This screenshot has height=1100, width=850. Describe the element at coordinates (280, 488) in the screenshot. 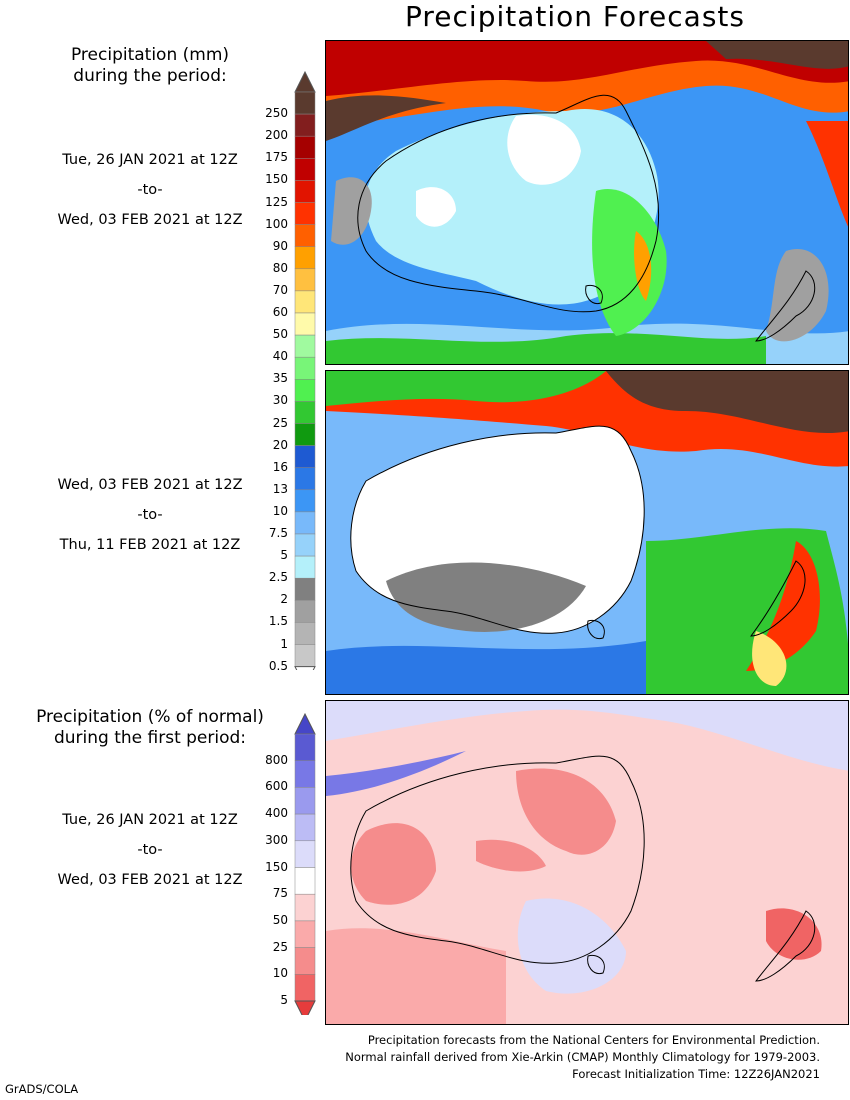

I see `precip-colorbar-tick-label: 13` at that location.